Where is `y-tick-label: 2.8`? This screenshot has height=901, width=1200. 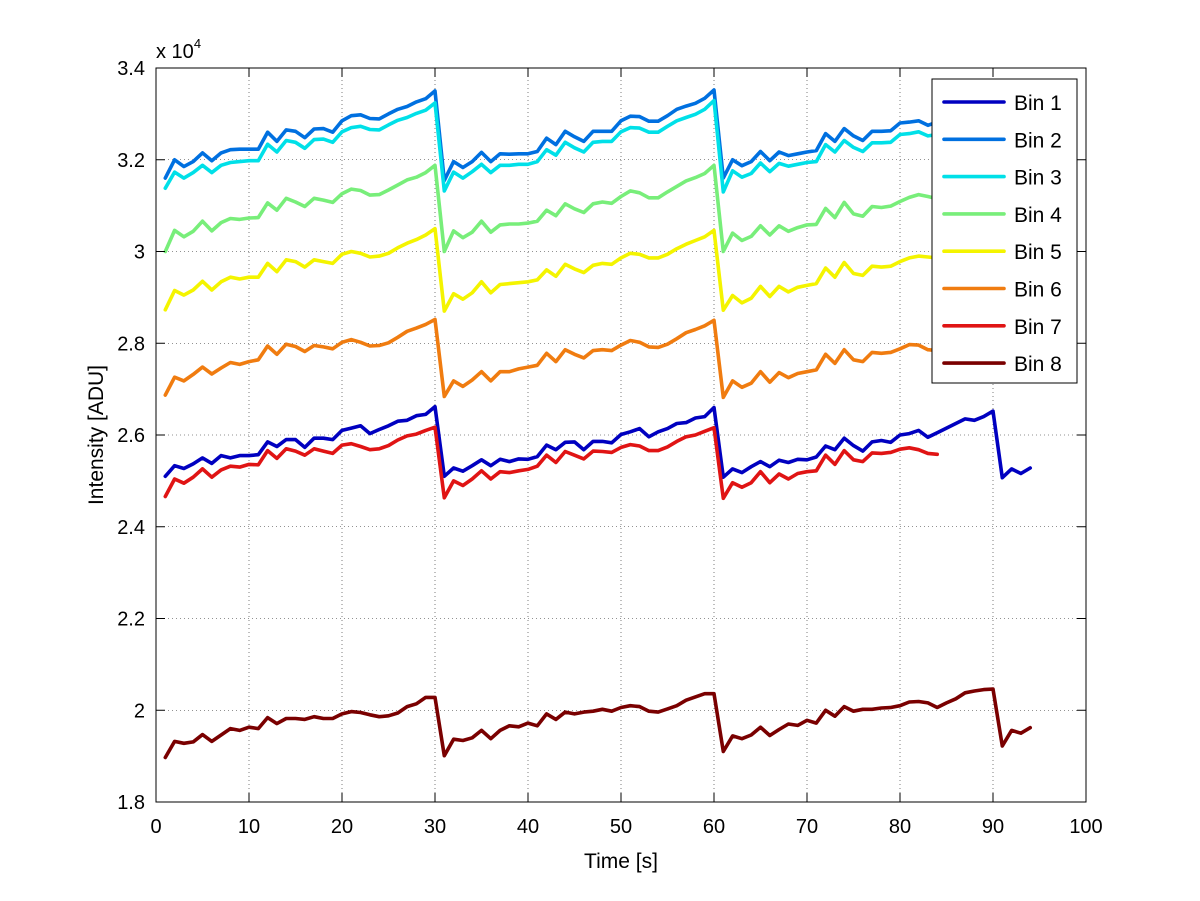
y-tick-label: 2.8 is located at coordinates (131, 344).